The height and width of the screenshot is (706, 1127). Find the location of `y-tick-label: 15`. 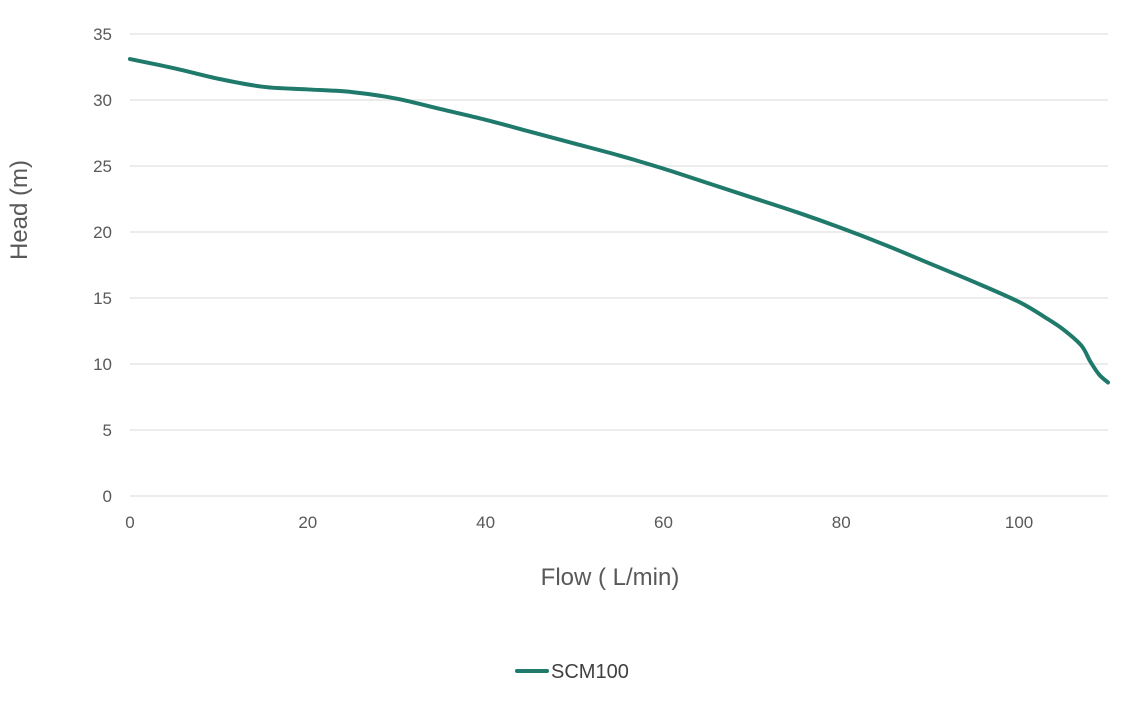

y-tick-label: 15 is located at coordinates (102, 298).